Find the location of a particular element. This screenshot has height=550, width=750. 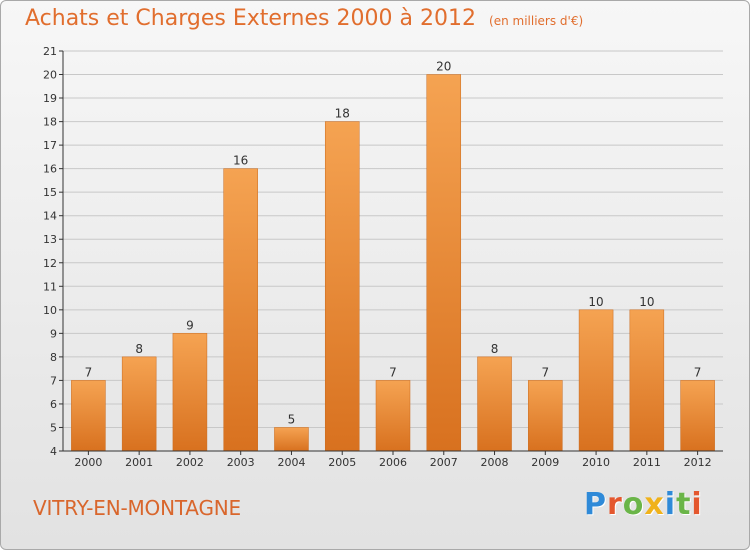

y-tick-label: 11 is located at coordinates (50, 286).